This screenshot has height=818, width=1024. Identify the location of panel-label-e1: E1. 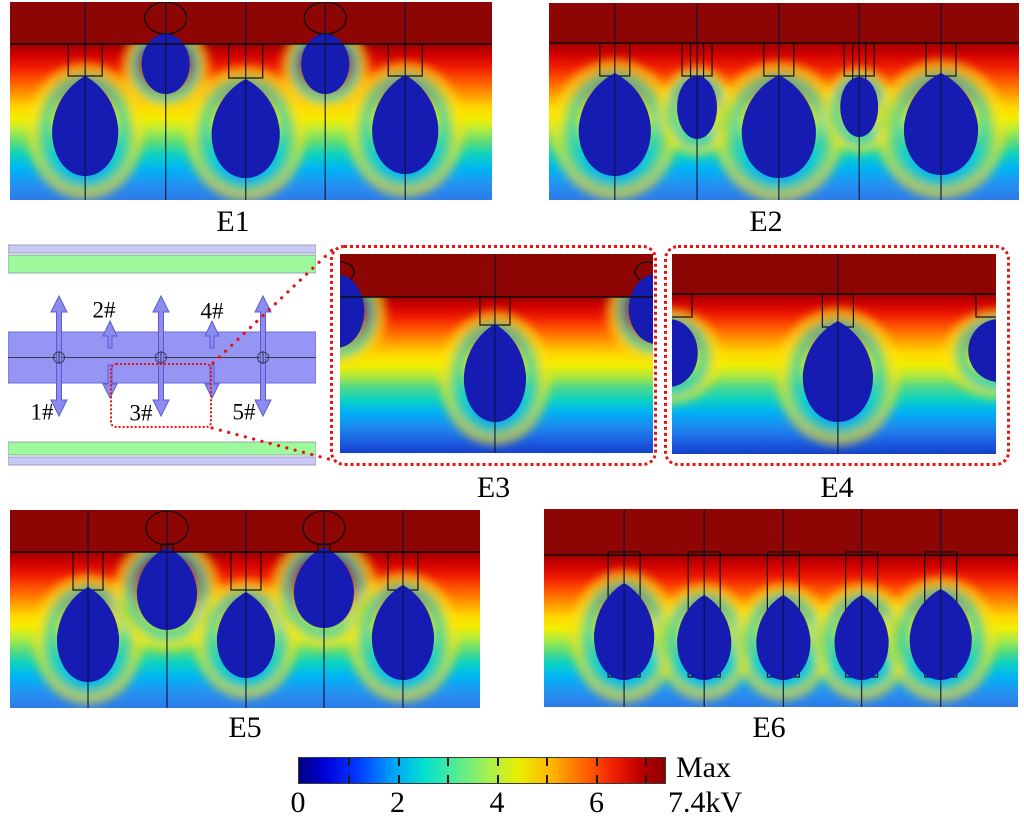
(233, 221).